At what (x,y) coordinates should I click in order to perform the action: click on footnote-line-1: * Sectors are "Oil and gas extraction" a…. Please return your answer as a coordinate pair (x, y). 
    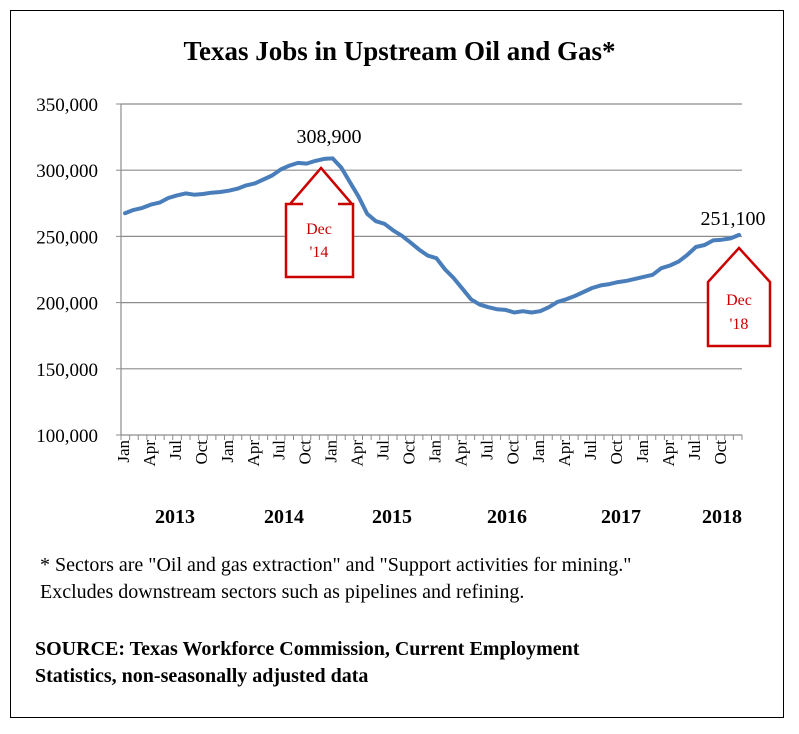
    Looking at the image, I should click on (336, 565).